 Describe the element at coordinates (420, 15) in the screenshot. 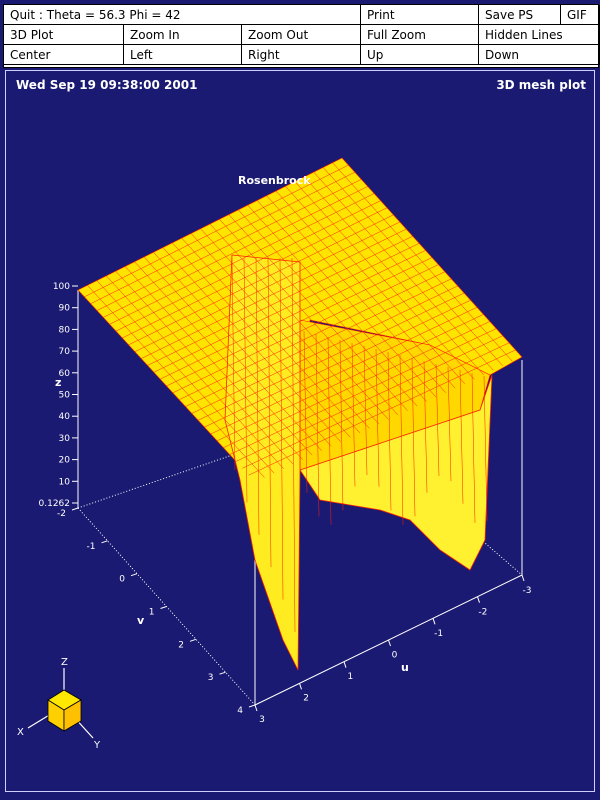

I see `print-button: Print` at that location.